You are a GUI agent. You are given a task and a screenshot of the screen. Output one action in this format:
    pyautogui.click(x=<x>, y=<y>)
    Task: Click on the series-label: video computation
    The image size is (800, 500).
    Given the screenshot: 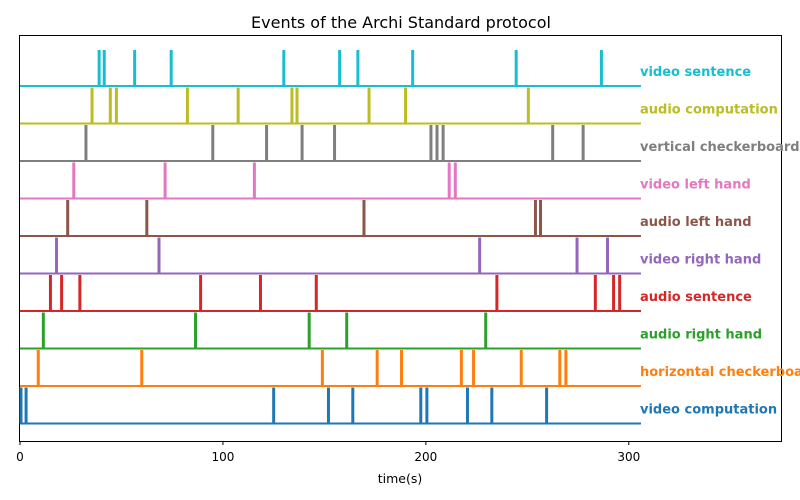 What is the action you would take?
    pyautogui.click(x=708, y=410)
    